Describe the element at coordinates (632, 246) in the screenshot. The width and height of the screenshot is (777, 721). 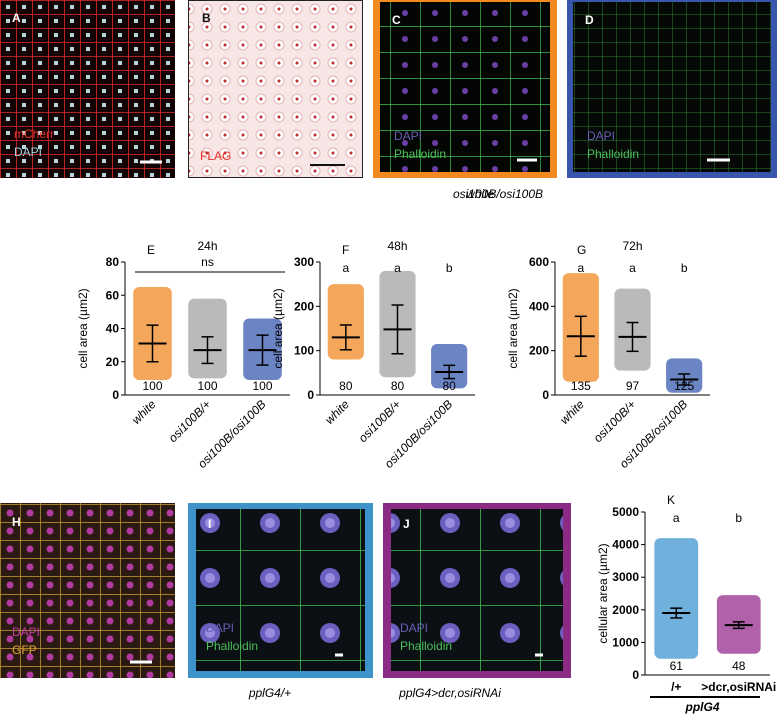
I see `chart-title: 72h` at that location.